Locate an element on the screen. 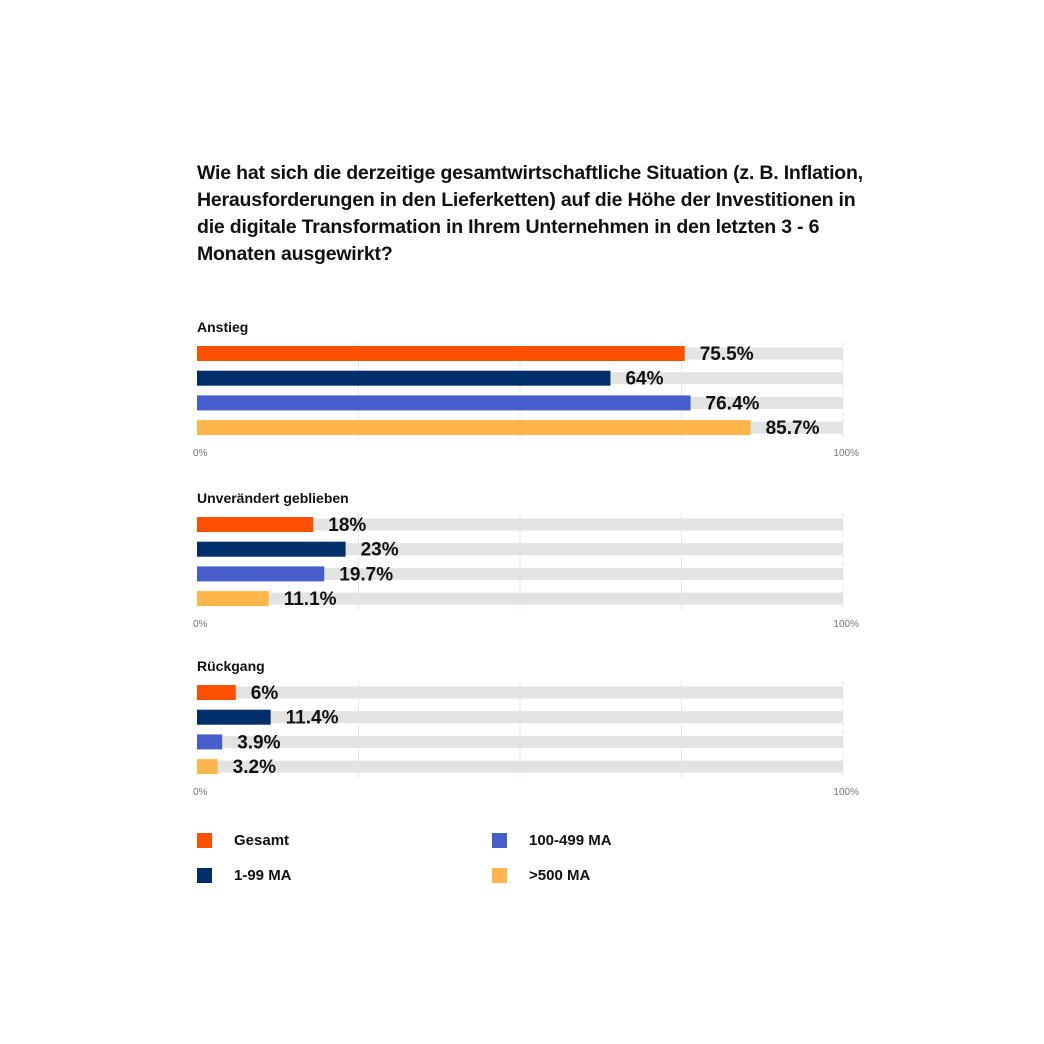 This screenshot has height=1044, width=1044. data-label: 3.9% is located at coordinates (258, 742).